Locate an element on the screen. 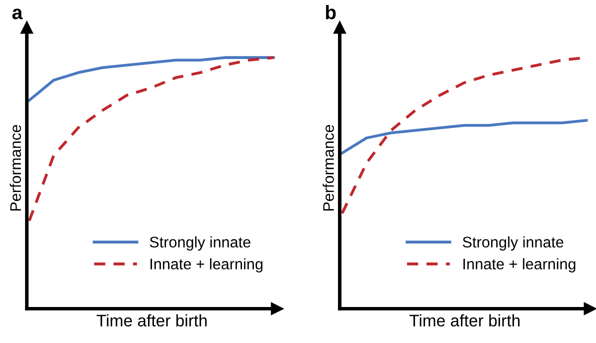  chart-title: a is located at coordinates (17, 14).